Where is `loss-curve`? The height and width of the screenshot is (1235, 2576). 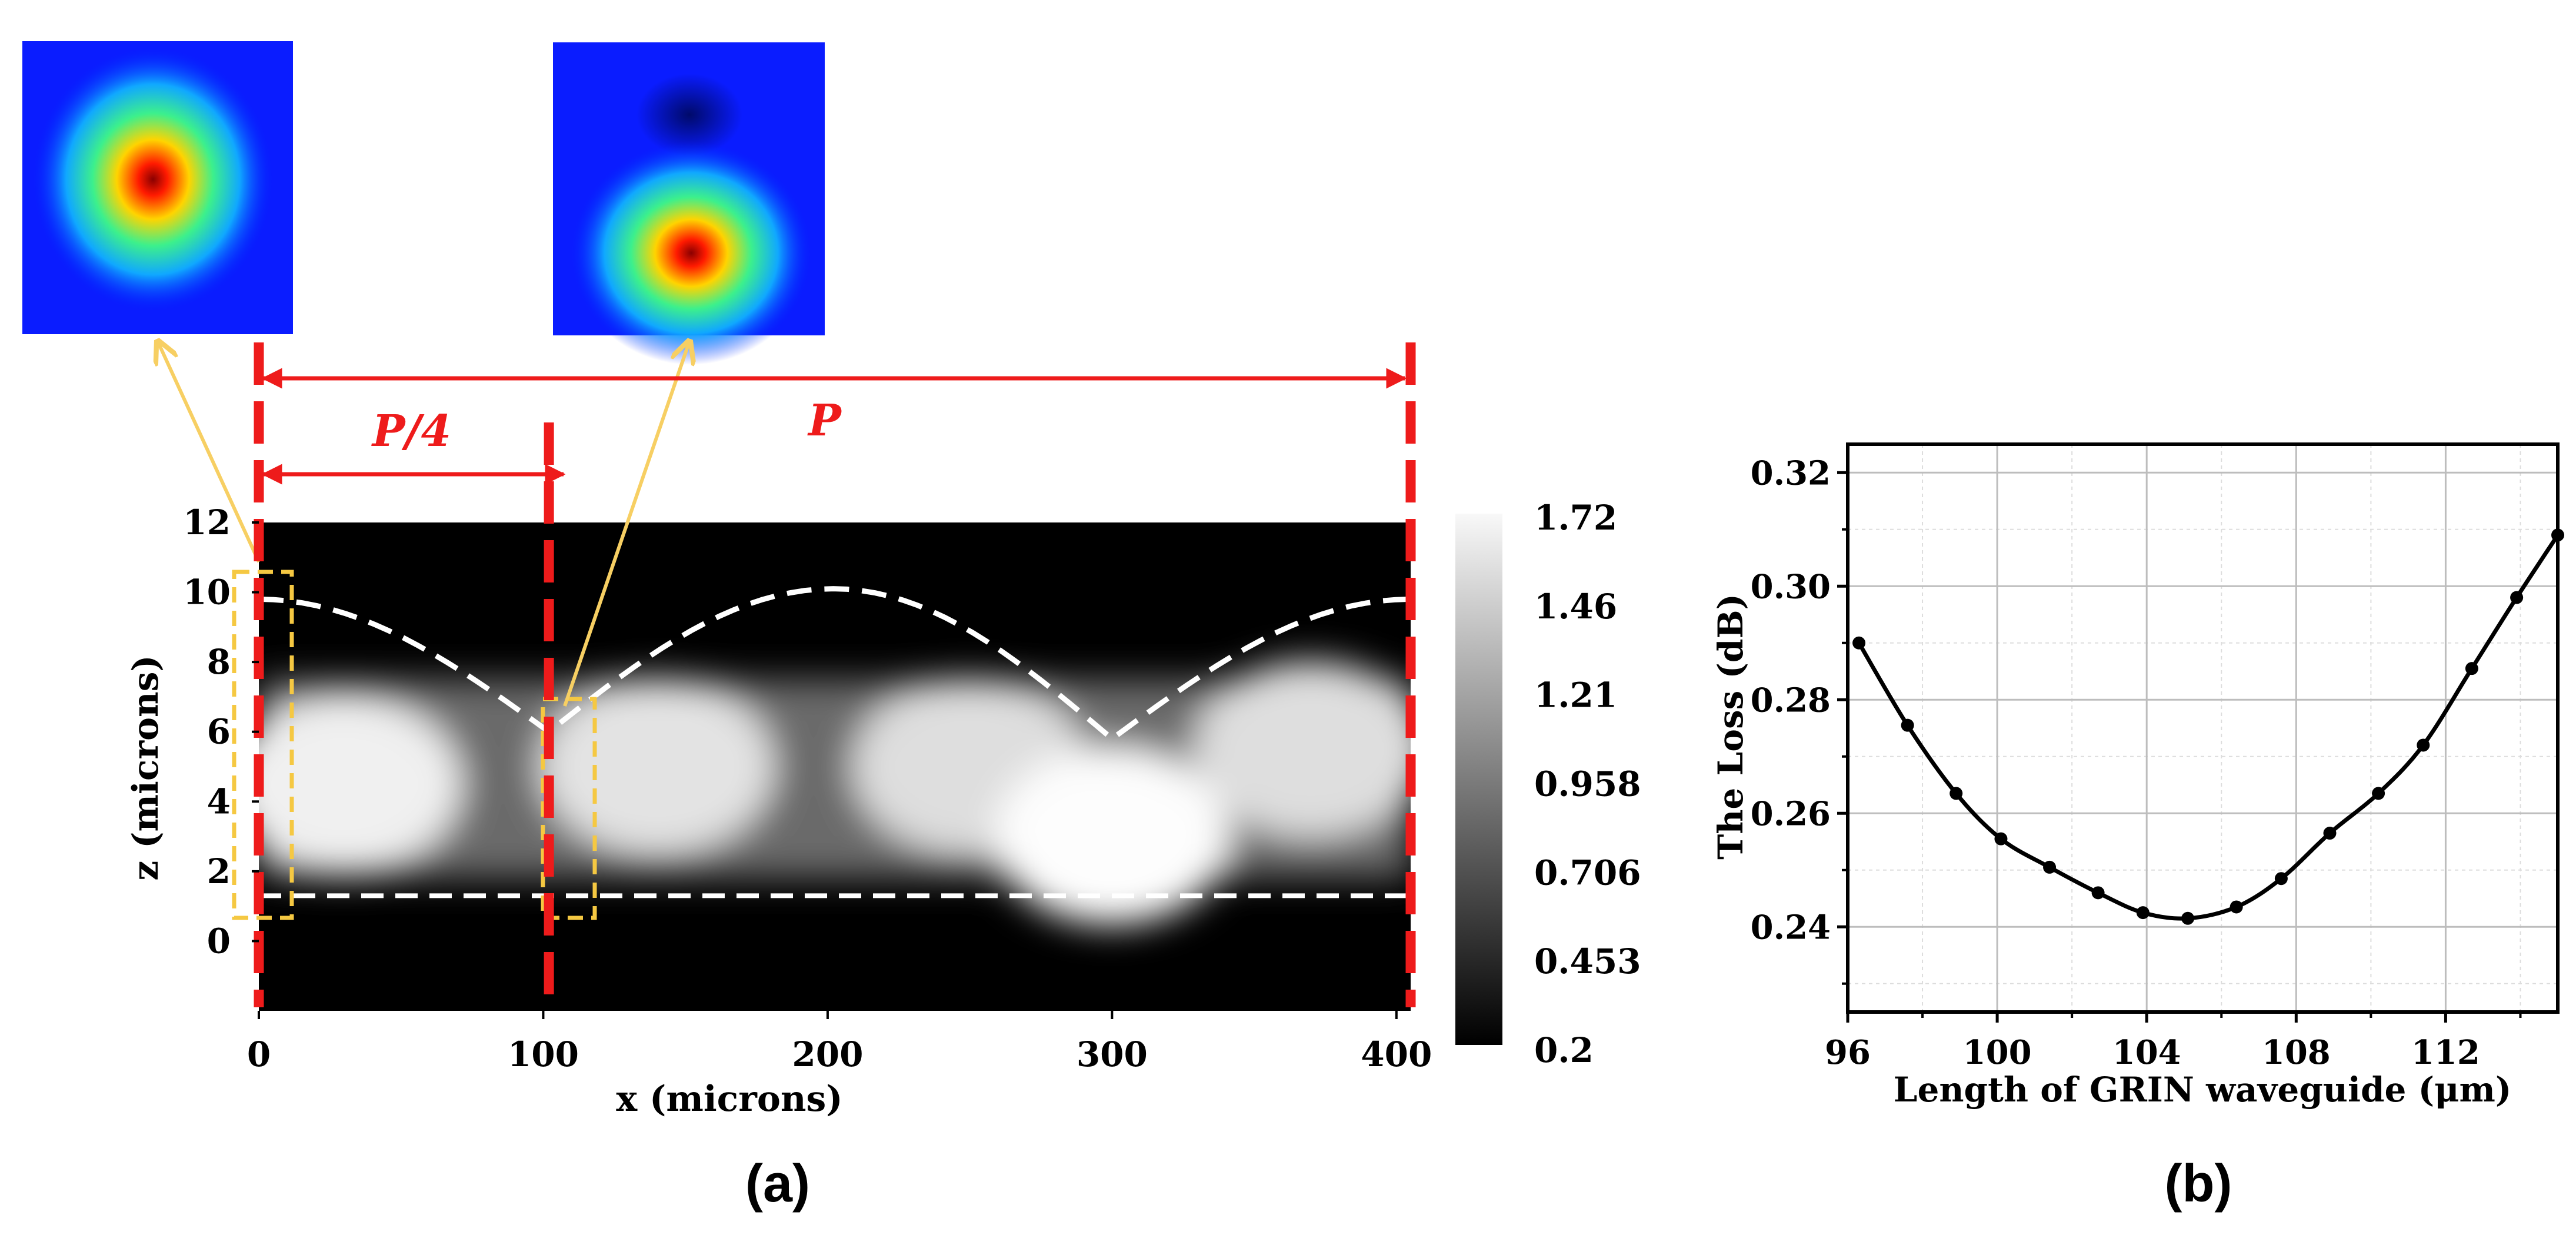 loss-curve is located at coordinates (2208, 727).